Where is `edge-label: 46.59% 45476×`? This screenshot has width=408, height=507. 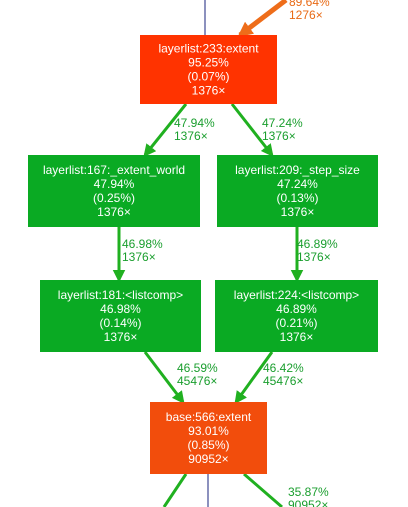 edge-label: 46.59% 45476× is located at coordinates (197, 374).